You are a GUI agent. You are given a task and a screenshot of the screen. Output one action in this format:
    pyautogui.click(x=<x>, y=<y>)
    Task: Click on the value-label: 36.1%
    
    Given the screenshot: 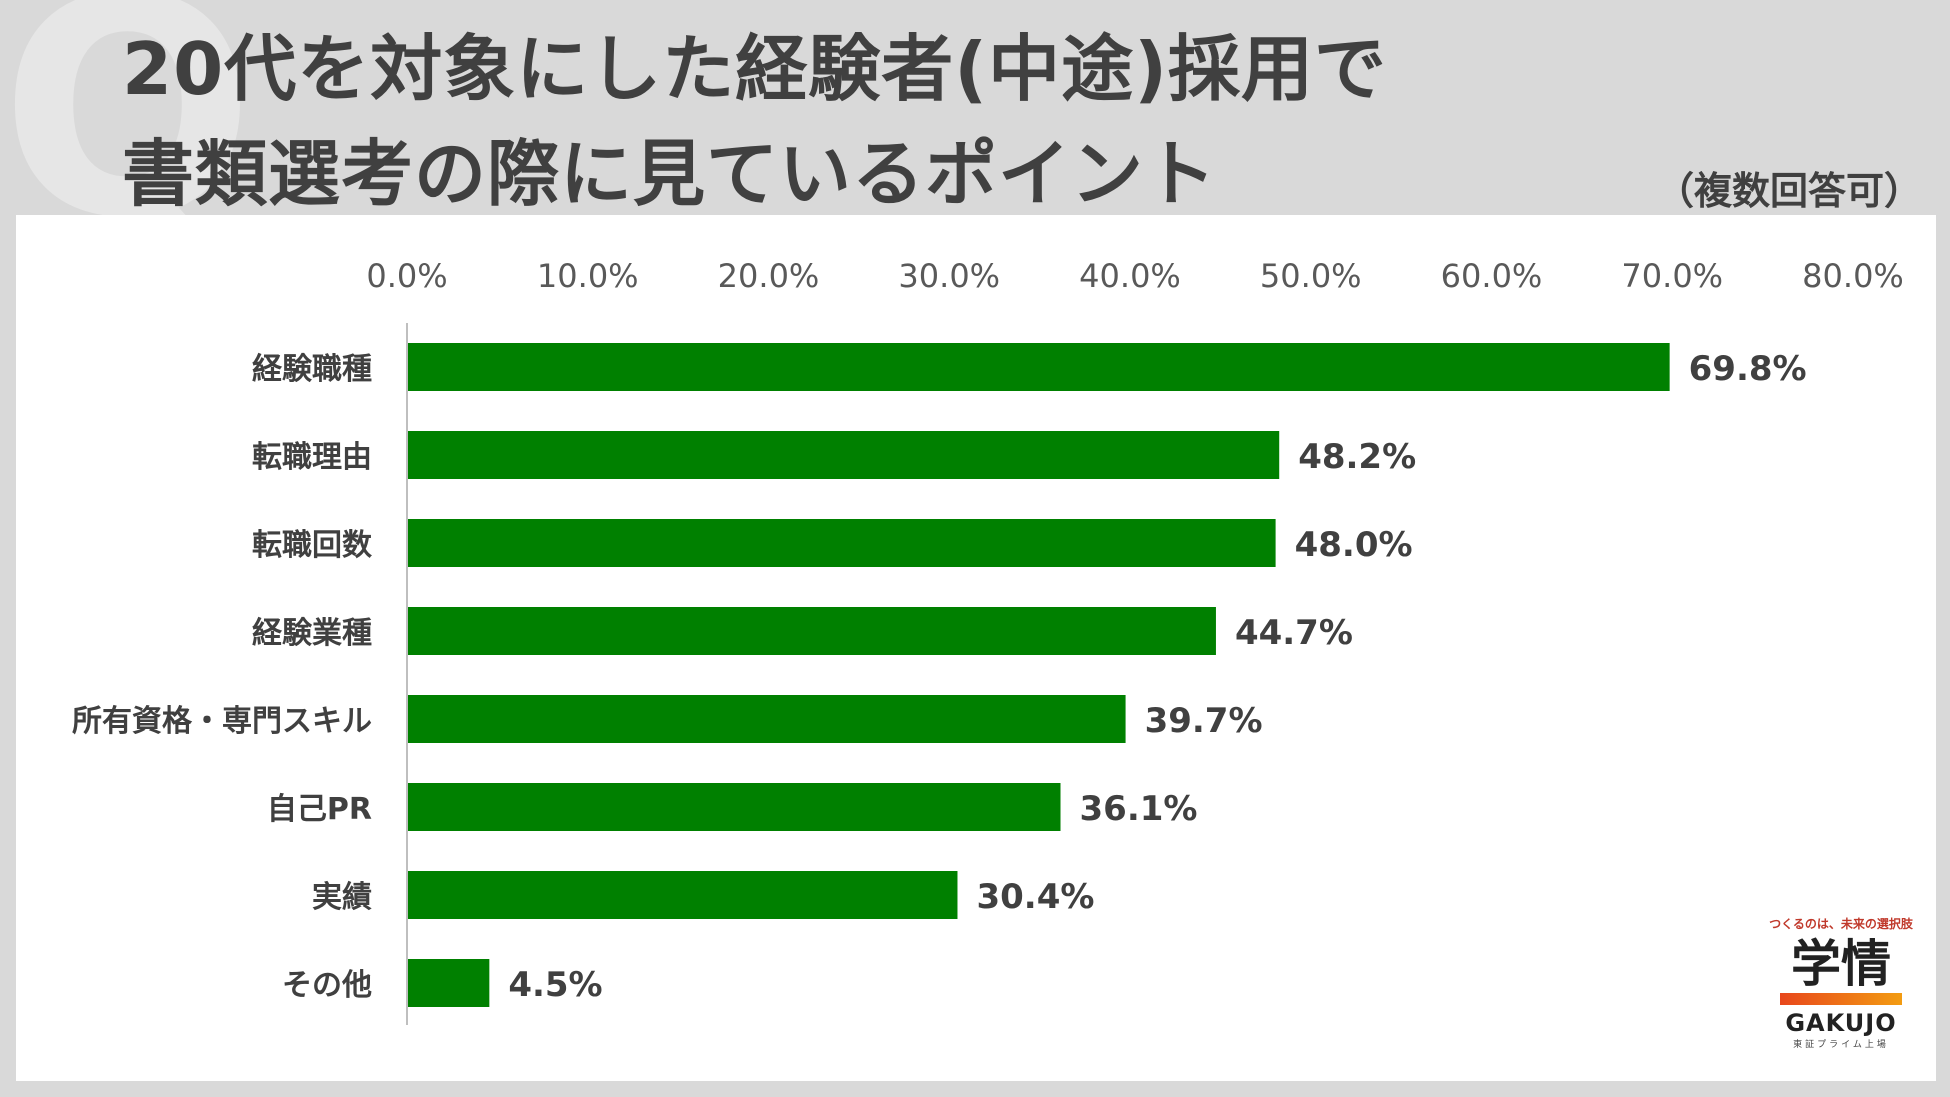 What is the action you would take?
    pyautogui.click(x=1139, y=809)
    